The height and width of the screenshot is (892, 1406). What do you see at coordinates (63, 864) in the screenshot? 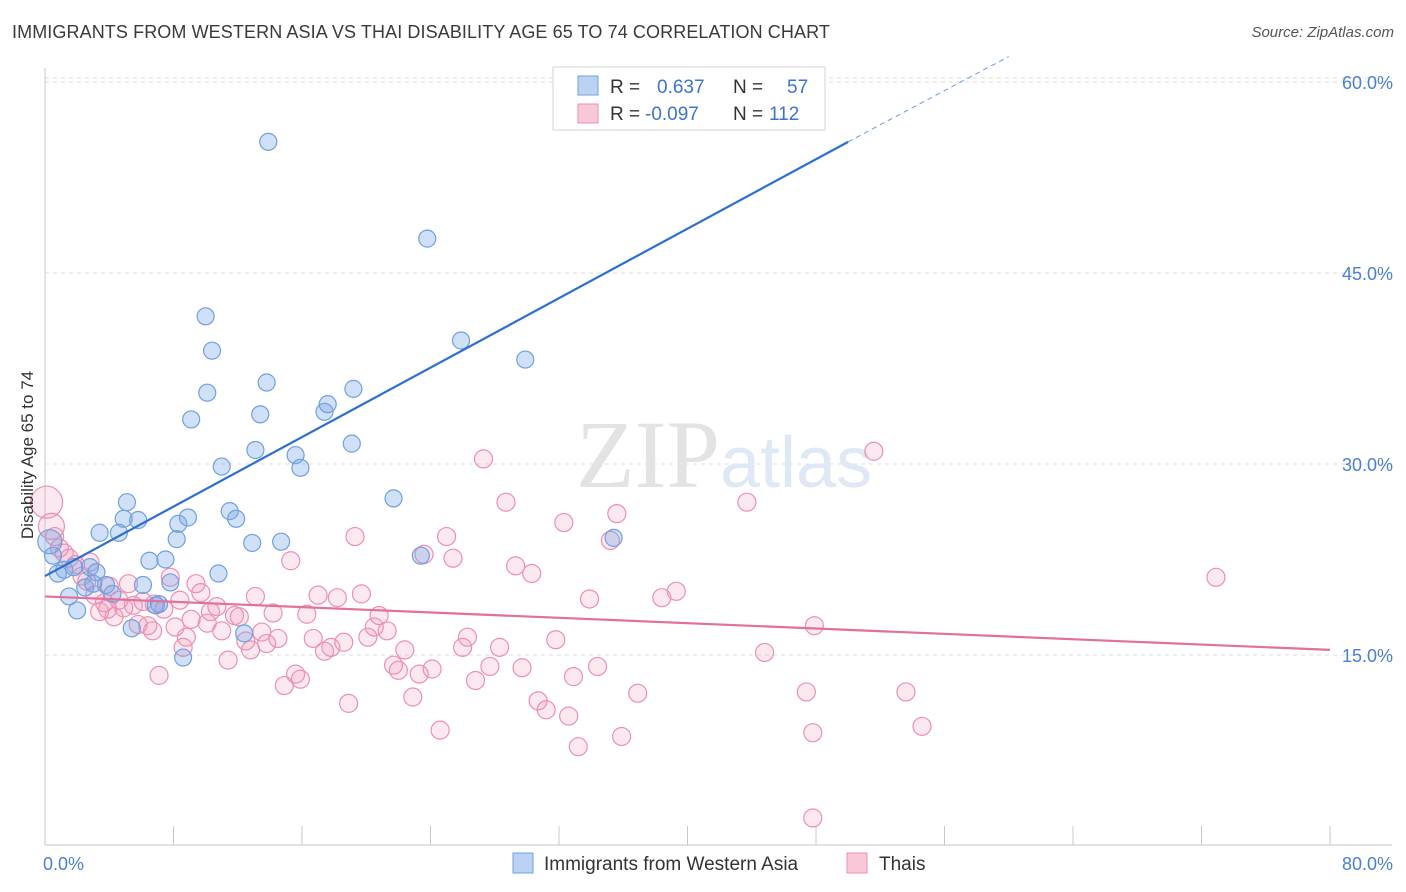
I see `x-tick-label-min: 0.0%` at bounding box center [63, 864].